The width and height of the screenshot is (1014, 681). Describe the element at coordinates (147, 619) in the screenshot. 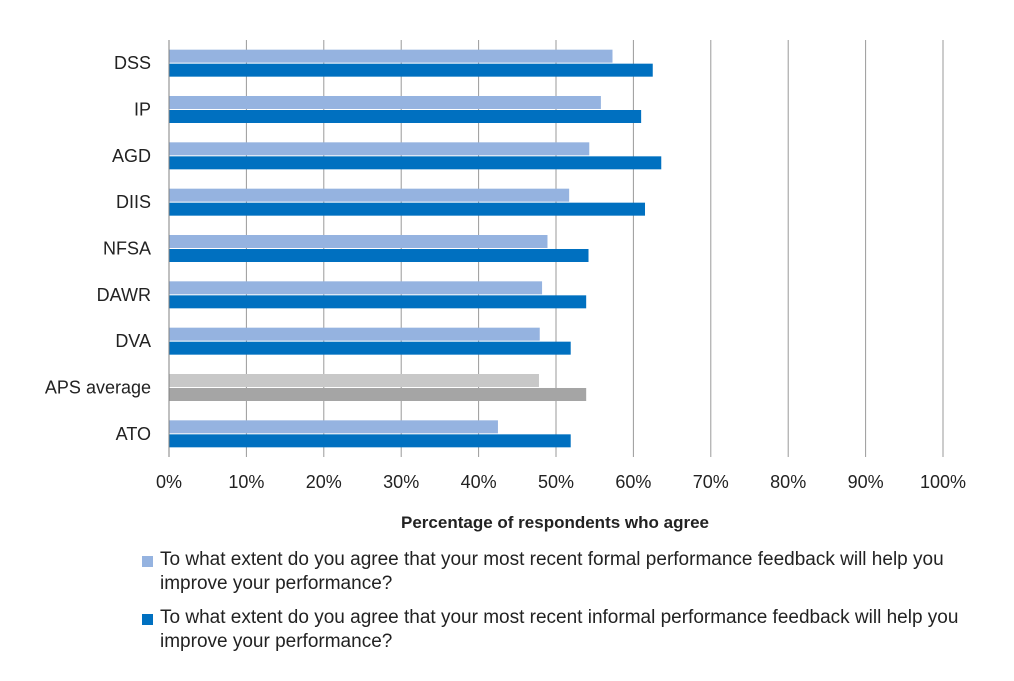

I see `legend-swatch-informal` at that location.